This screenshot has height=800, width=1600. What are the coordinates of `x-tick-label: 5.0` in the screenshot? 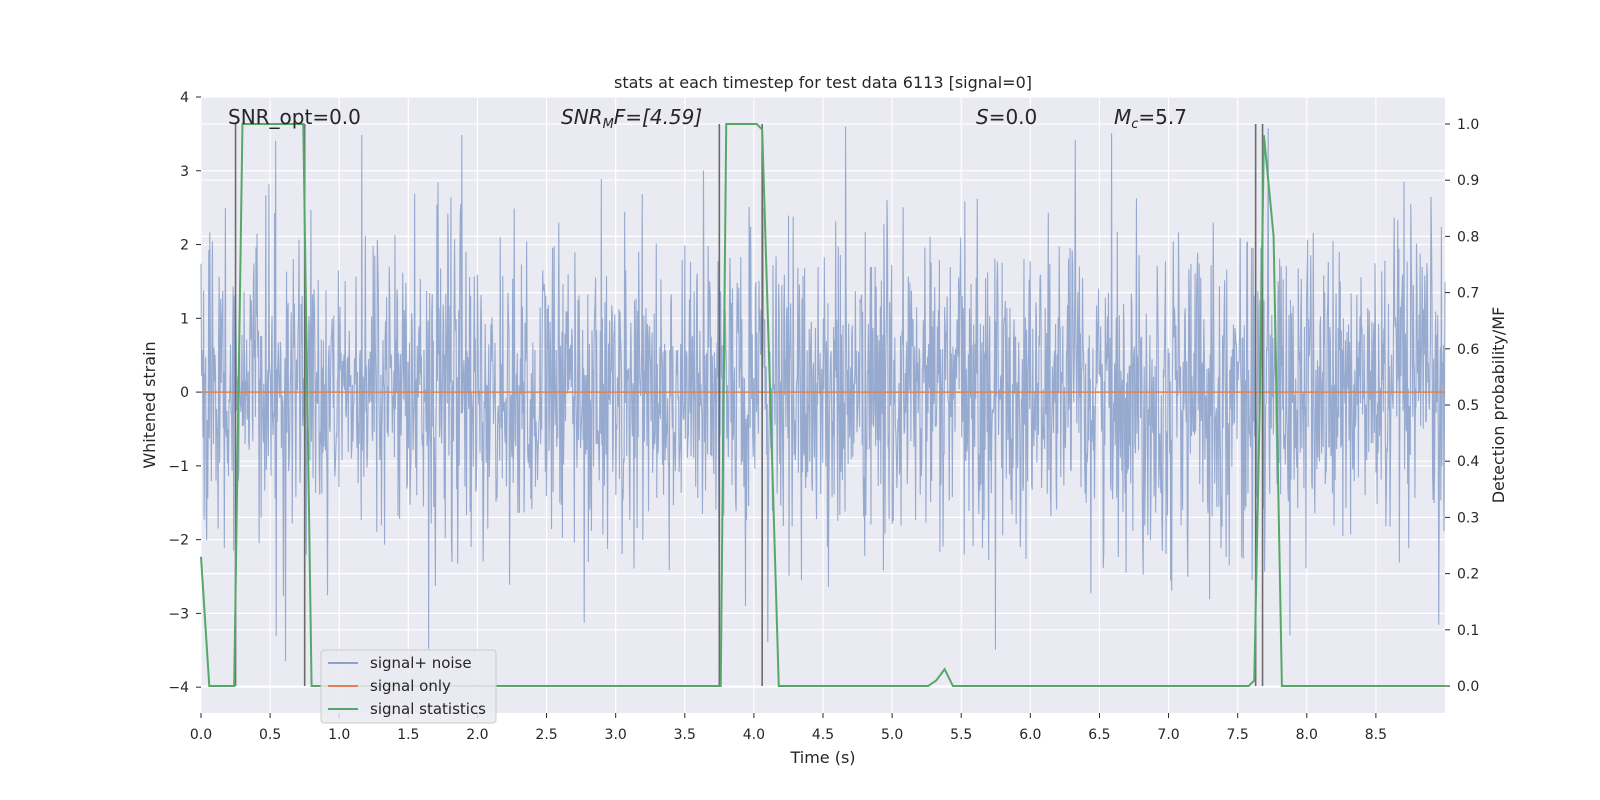 It's located at (892, 735).